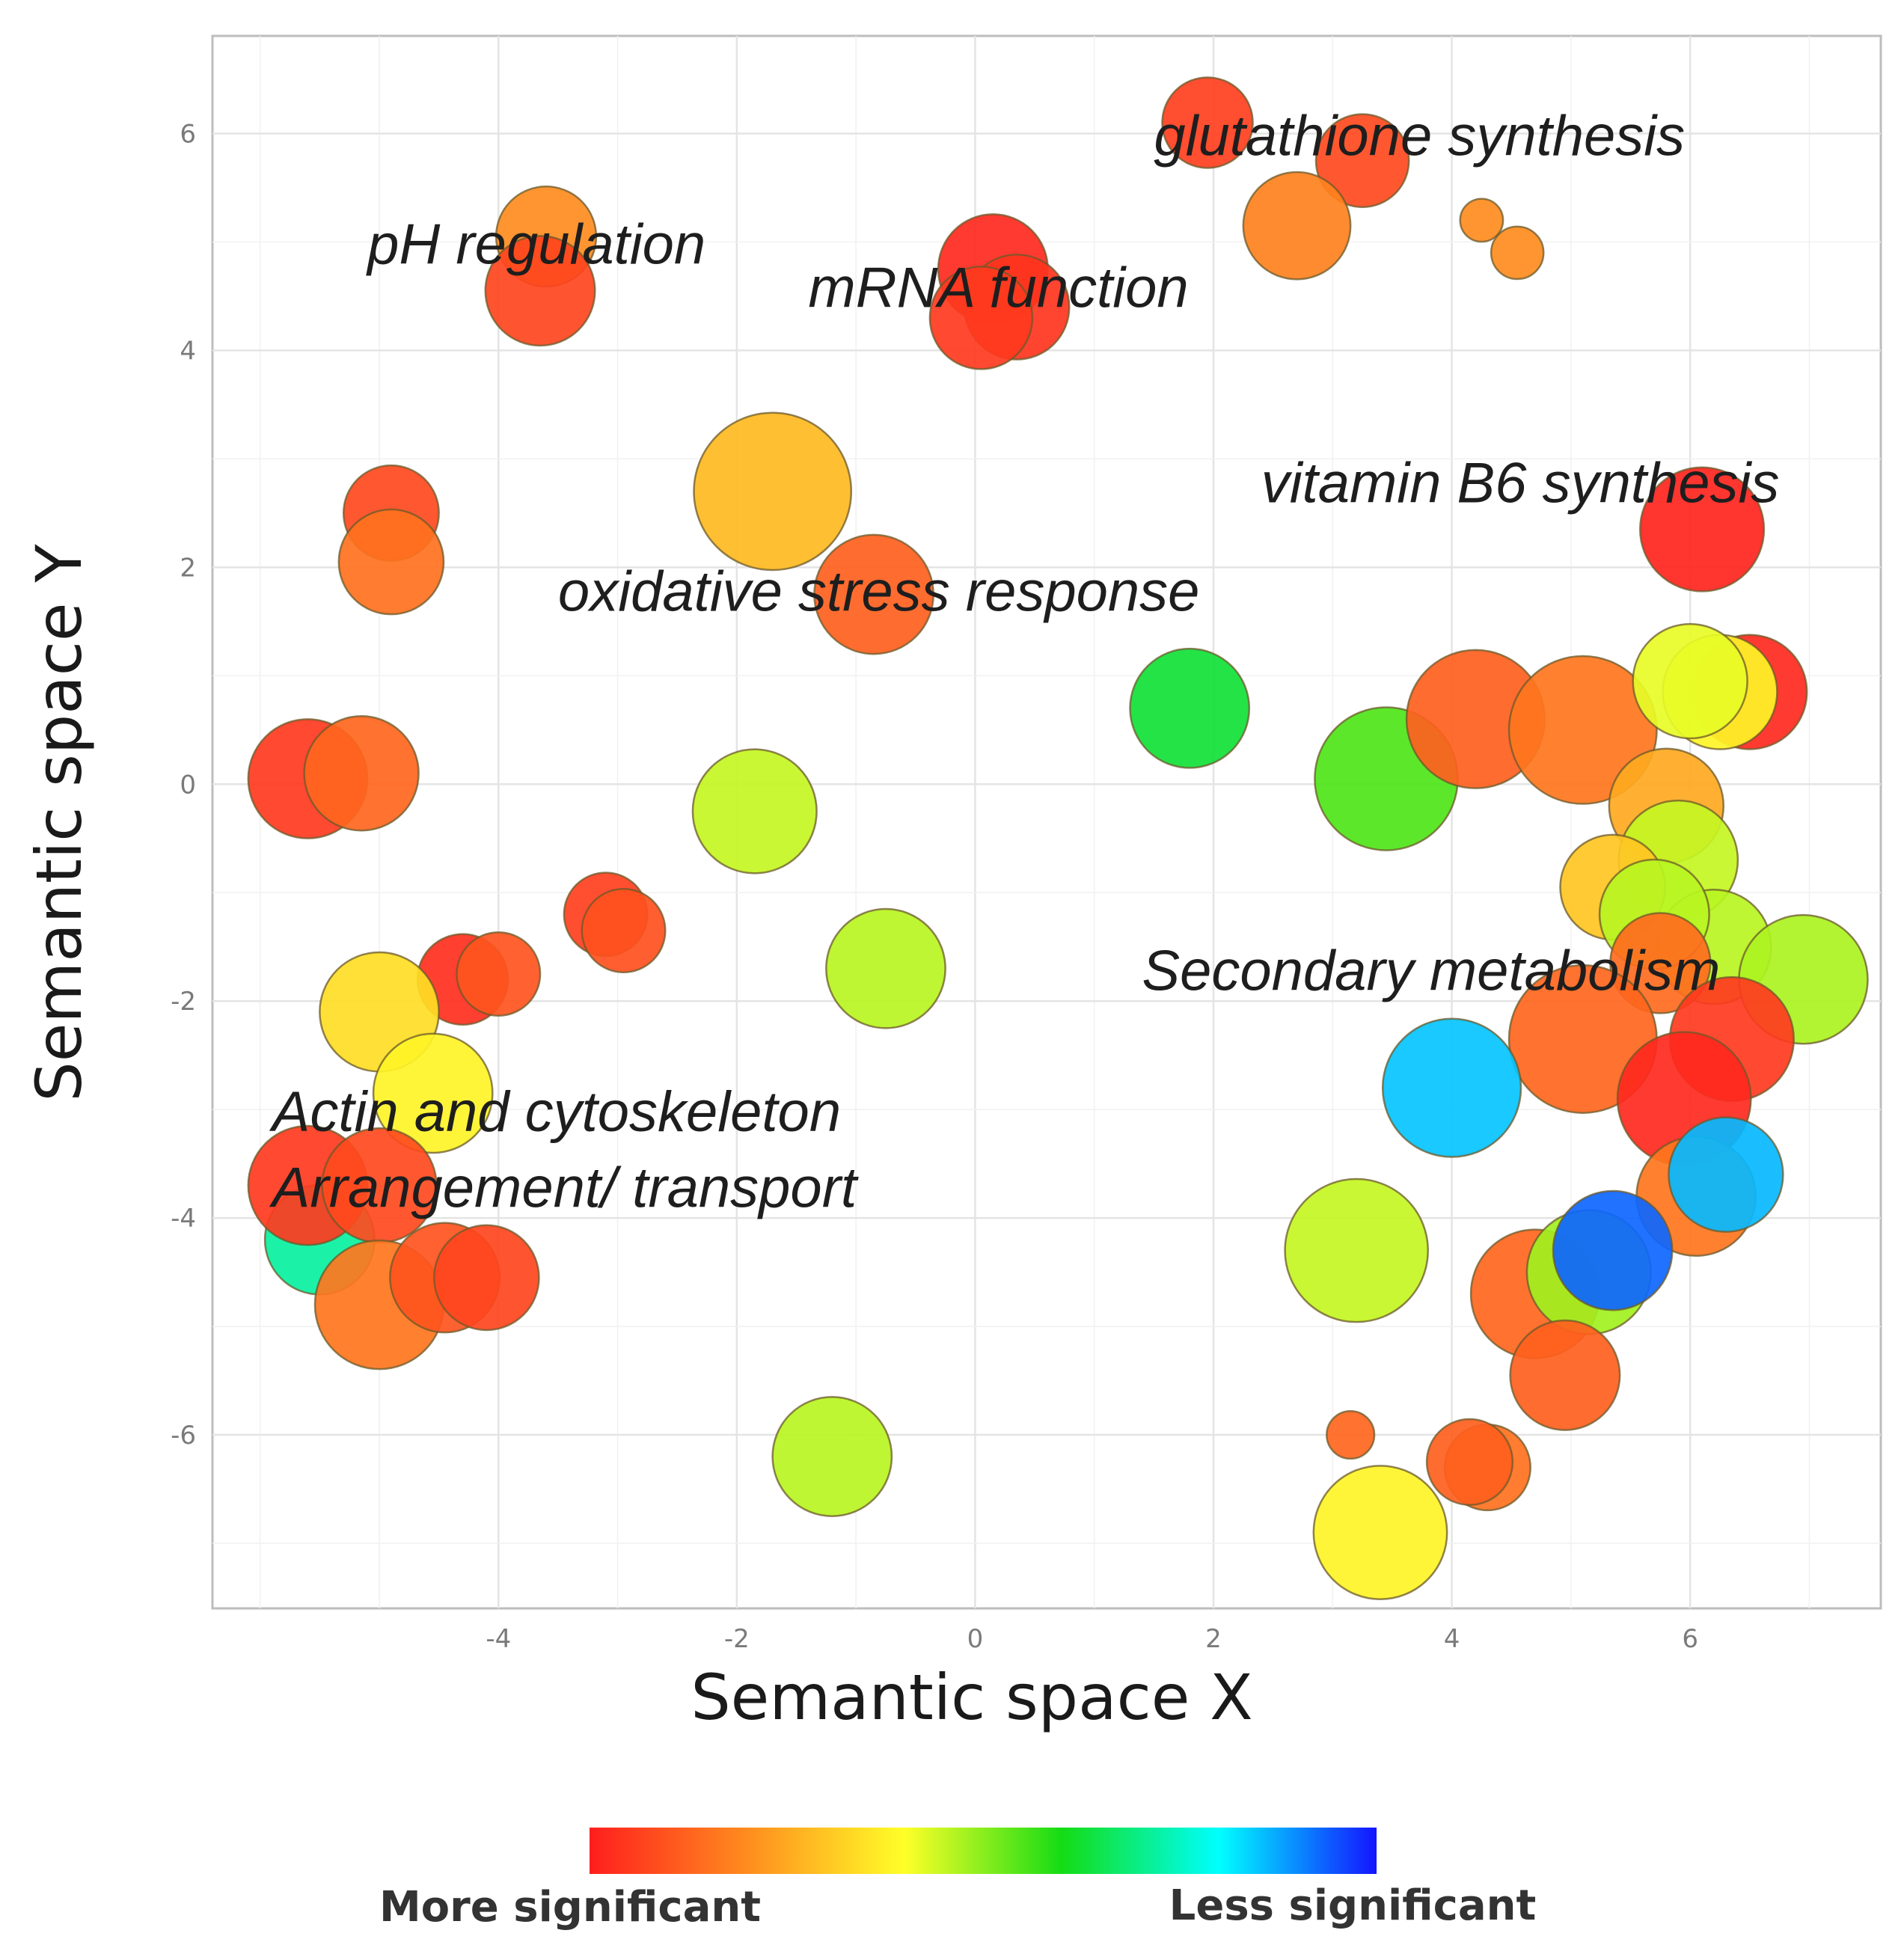 The width and height of the screenshot is (1904, 1951). What do you see at coordinates (1690, 1639) in the screenshot?
I see `x-tick-label: 6` at bounding box center [1690, 1639].